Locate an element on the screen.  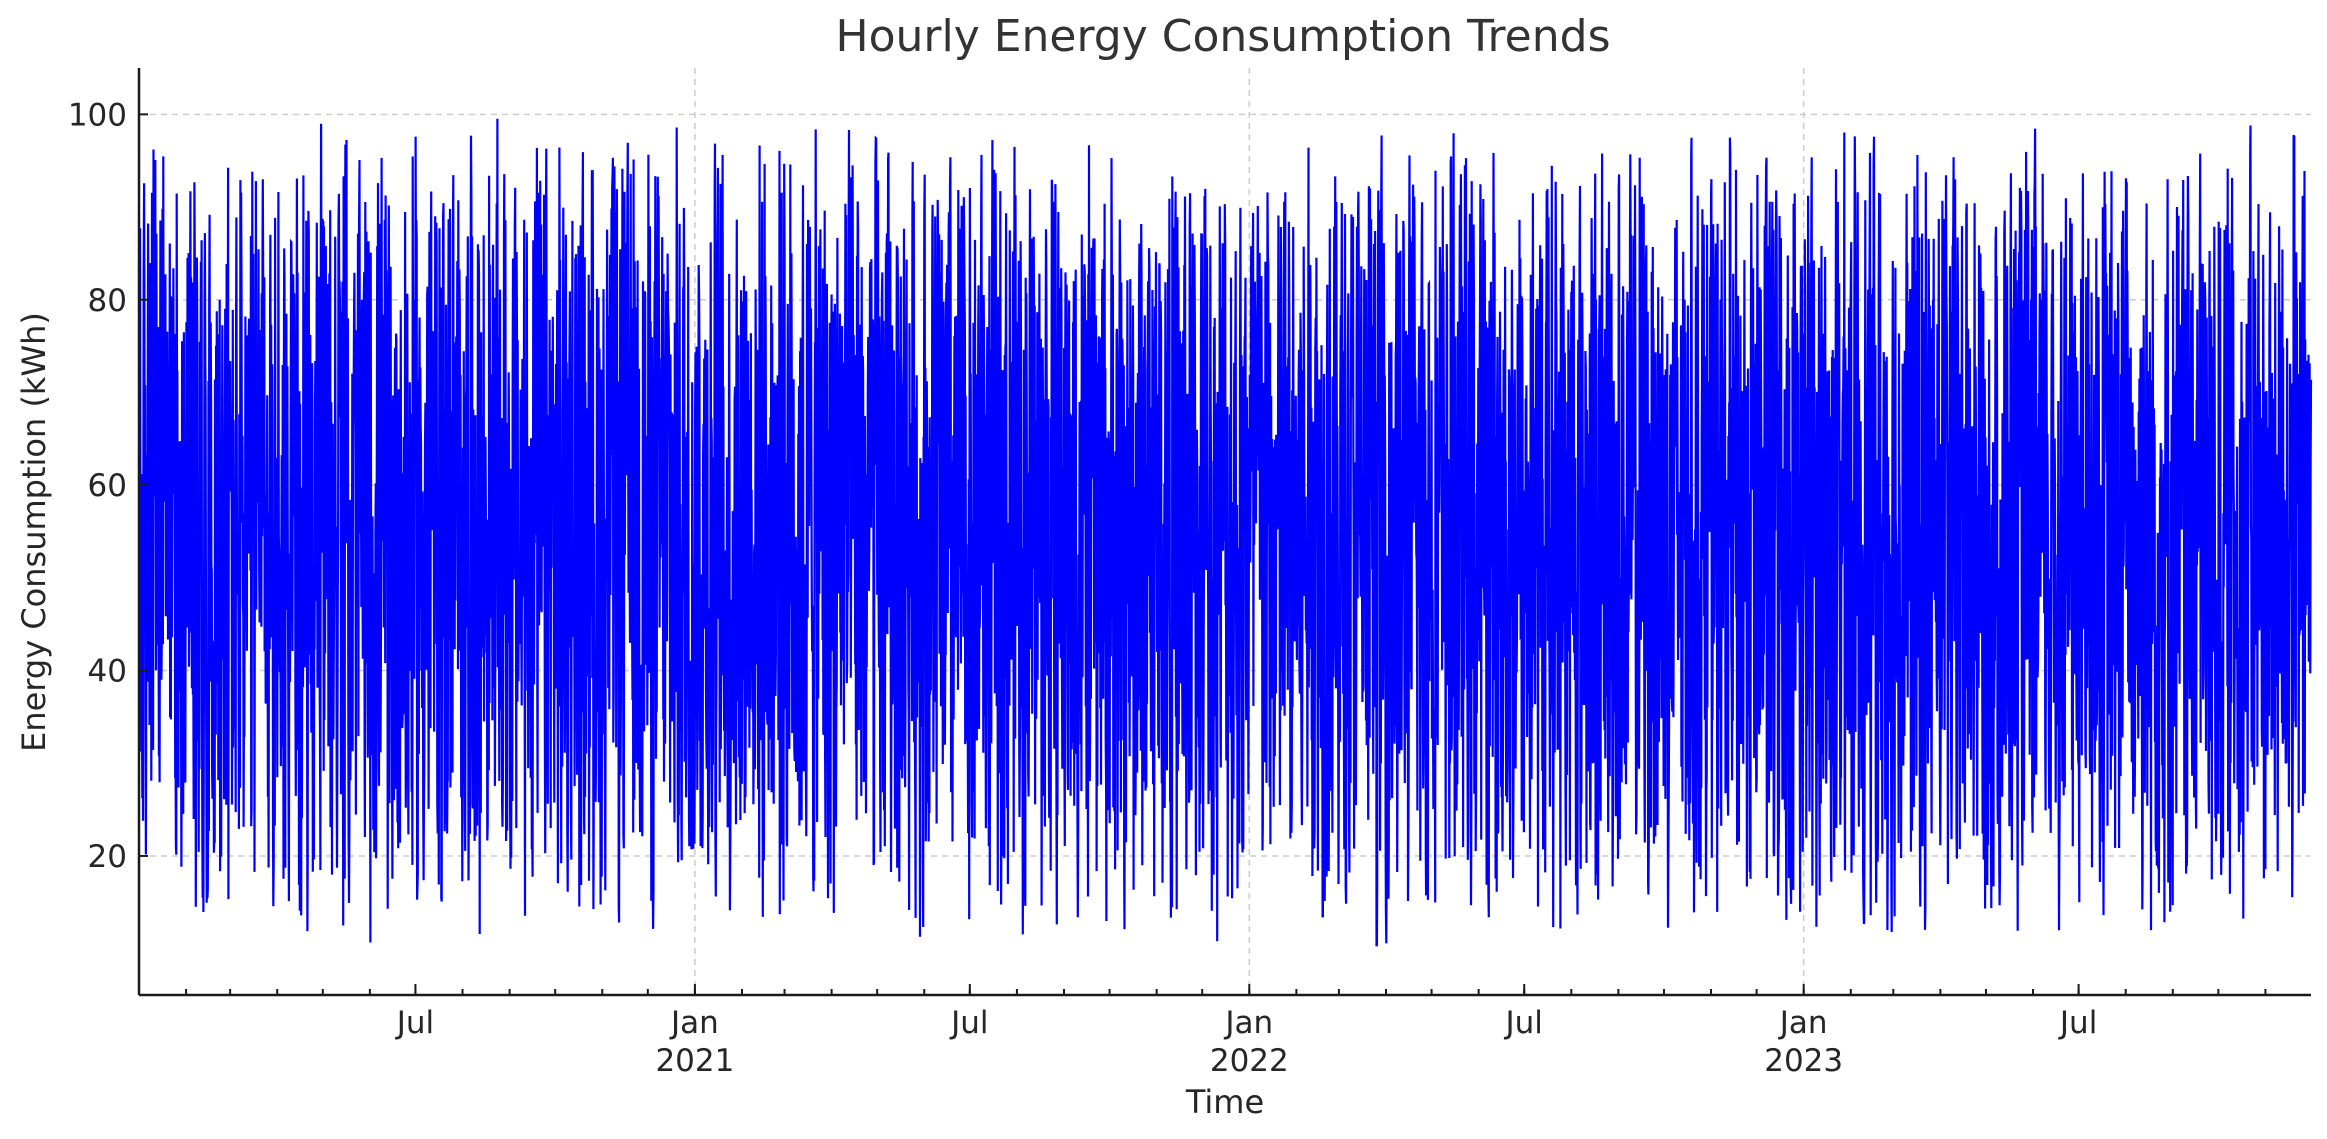
y-axis-label: Energy Consumption (kWh) is located at coordinates (34, 532).